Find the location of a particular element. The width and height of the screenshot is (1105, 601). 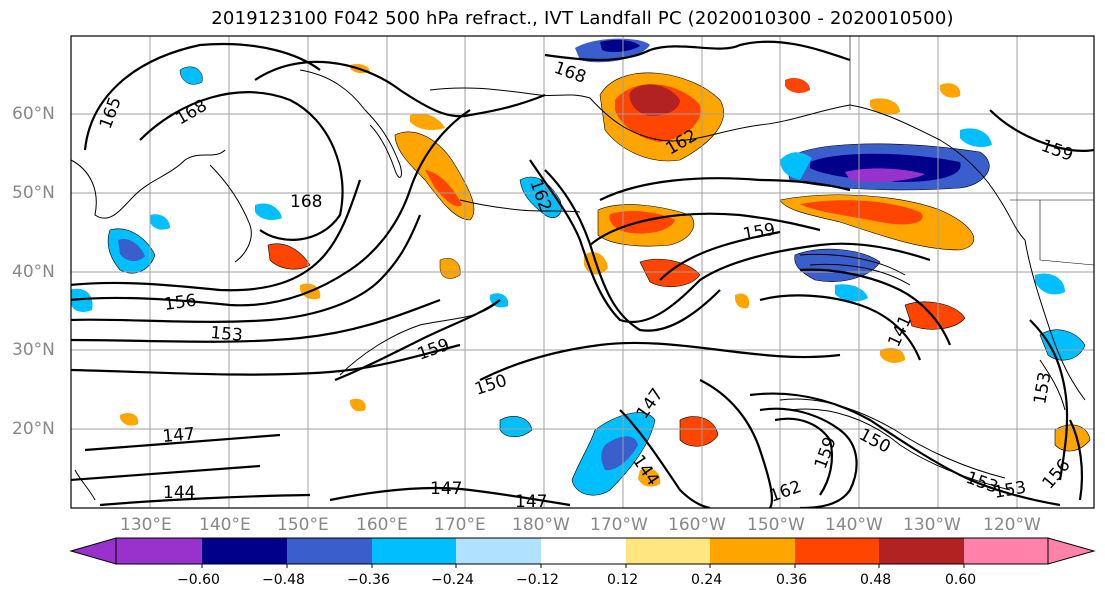

contour-label: 156 is located at coordinates (180, 303).